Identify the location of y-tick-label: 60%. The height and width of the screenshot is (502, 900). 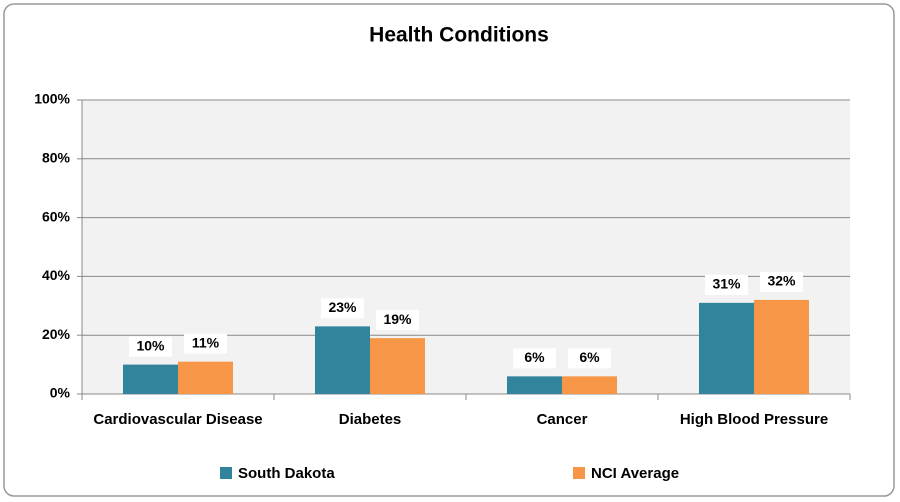
(56, 216).